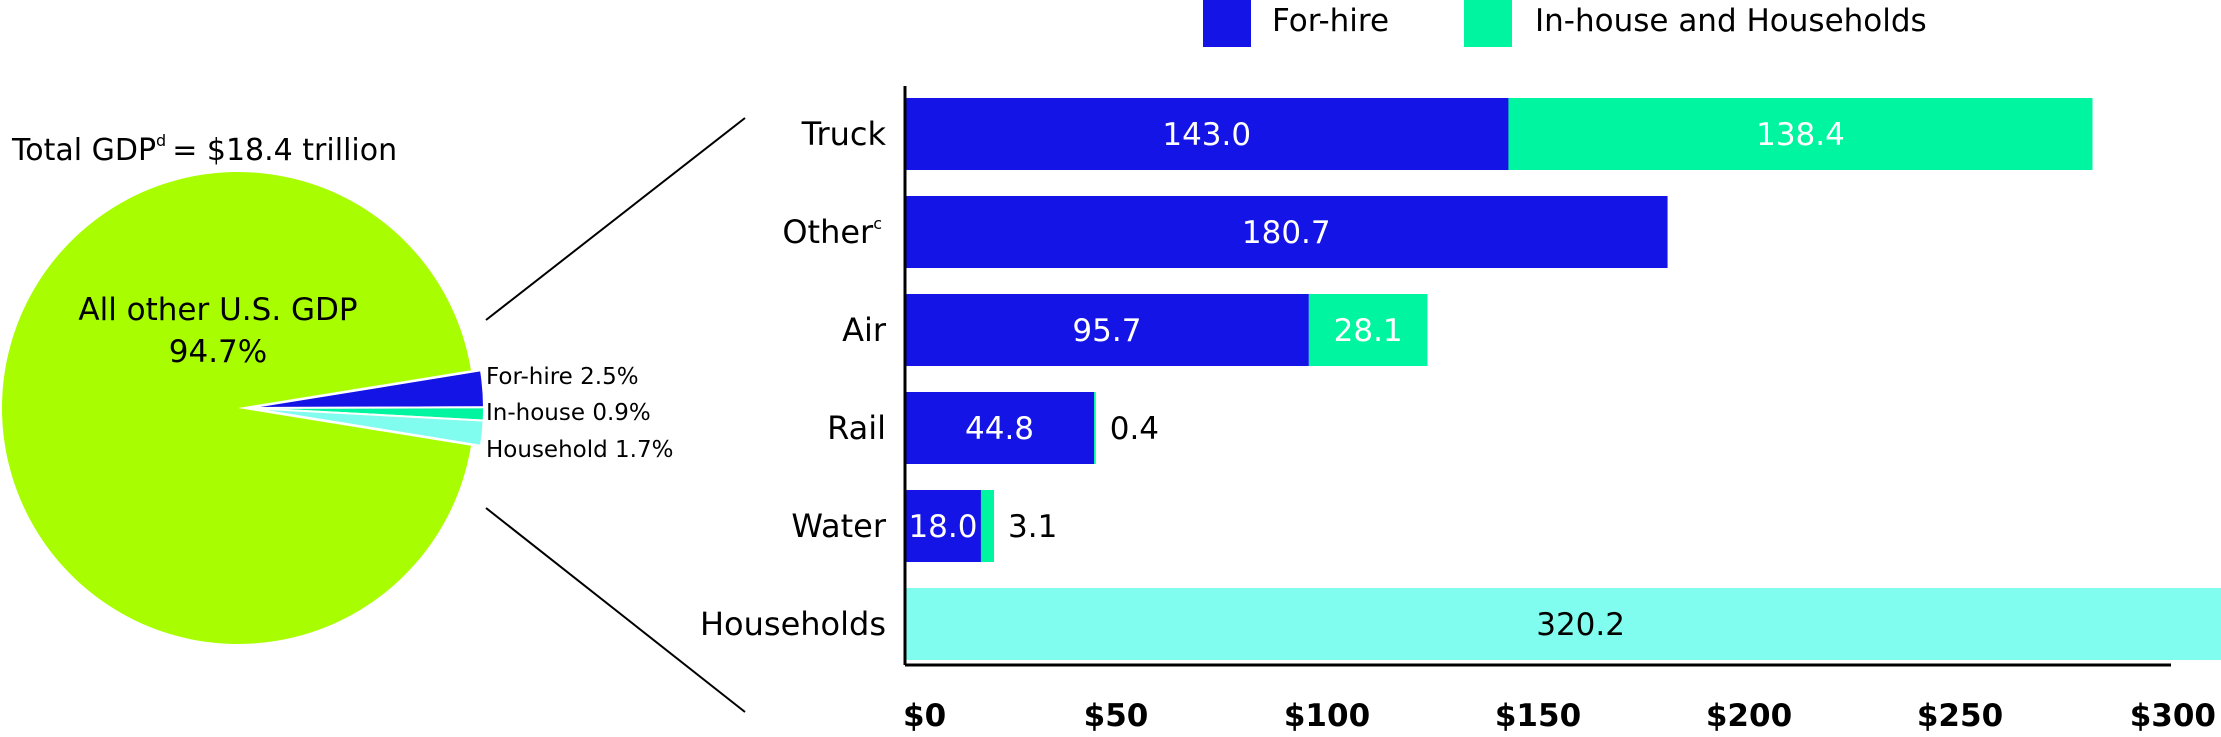 This screenshot has width=2221, height=737. What do you see at coordinates (568, 413) in the screenshot?
I see `pie-label-in-house: In-house 0.9%` at bounding box center [568, 413].